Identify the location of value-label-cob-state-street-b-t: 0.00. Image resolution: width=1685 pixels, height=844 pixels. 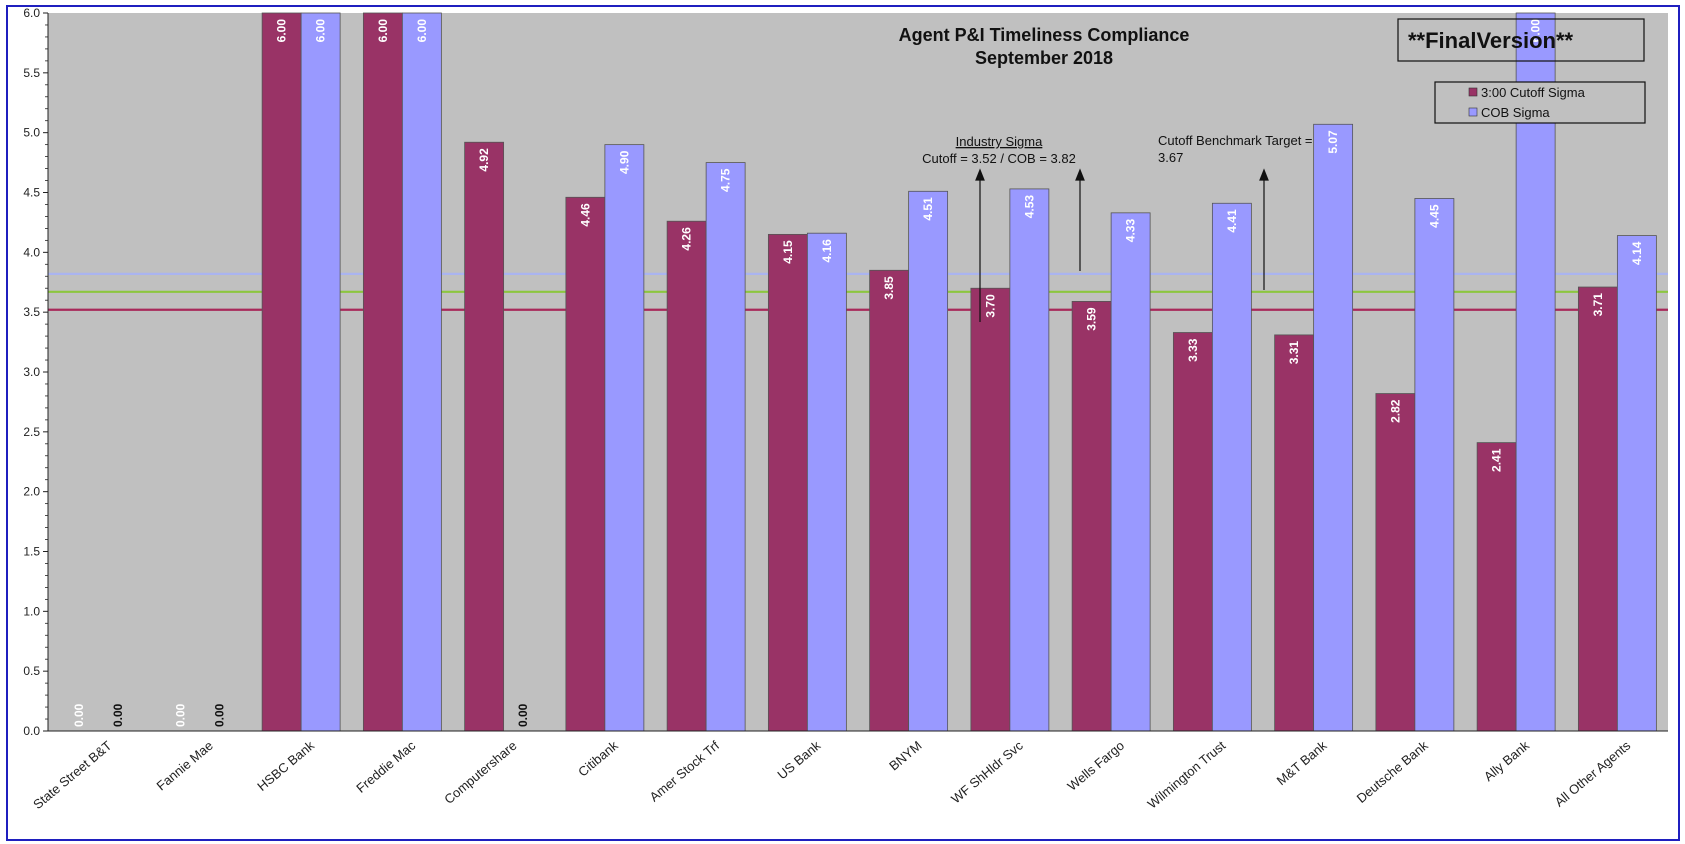
(118, 715).